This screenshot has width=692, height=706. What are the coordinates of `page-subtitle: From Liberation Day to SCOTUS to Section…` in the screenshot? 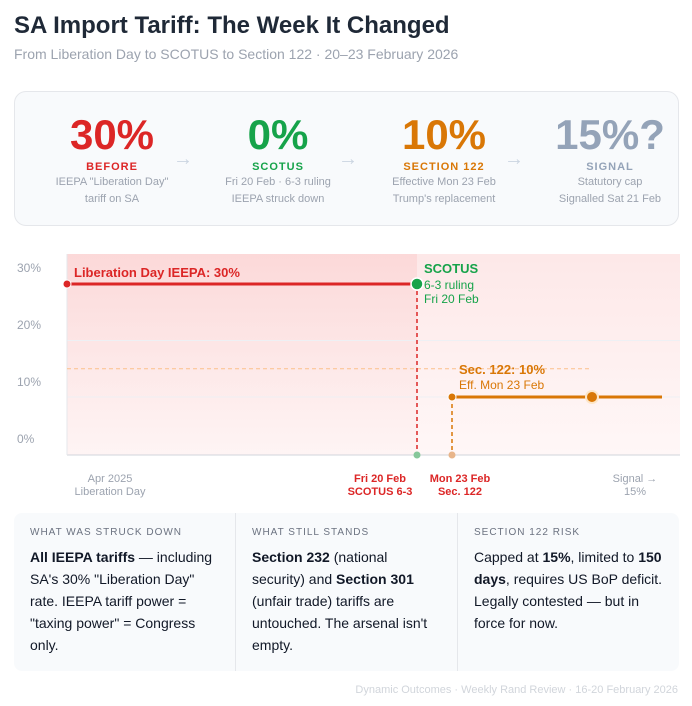 It's located at (236, 54).